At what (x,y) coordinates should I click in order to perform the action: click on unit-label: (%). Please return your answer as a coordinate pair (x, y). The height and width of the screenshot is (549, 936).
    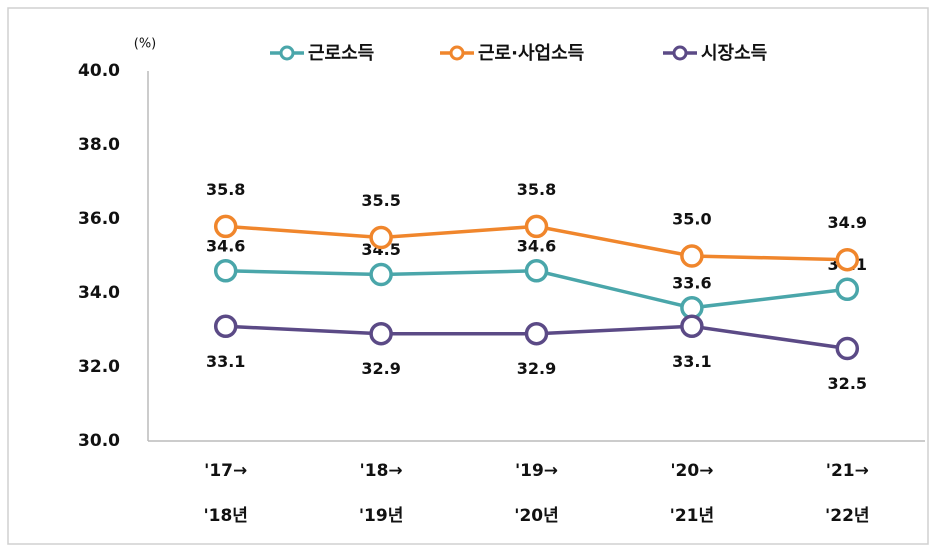
    Looking at the image, I should click on (145, 44).